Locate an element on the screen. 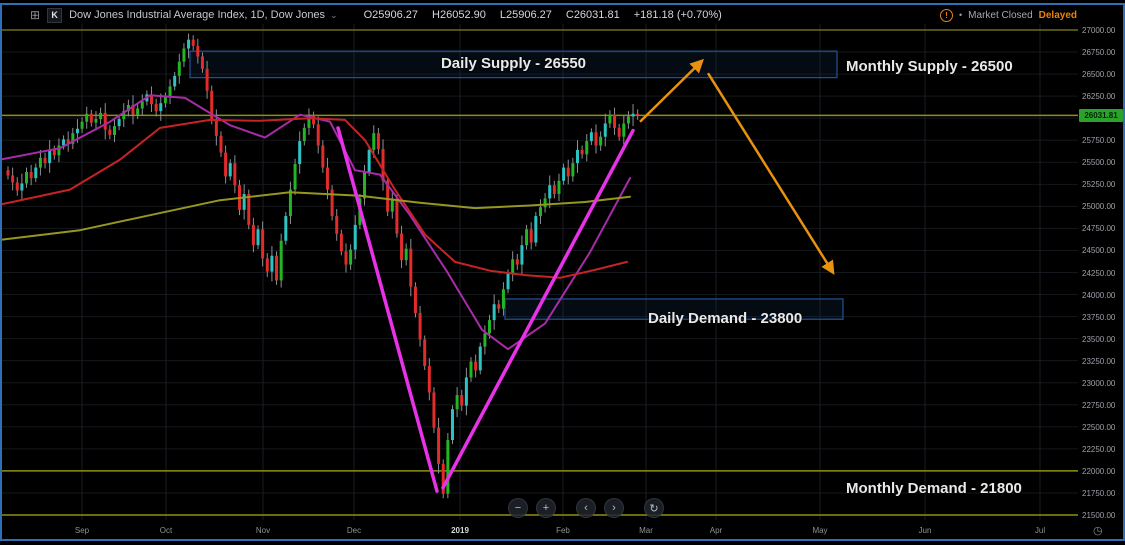  time-axis: Sep Oct Nov Dec 2019 Feb Mar Apr May Jun Jul is located at coordinates (539, 530).